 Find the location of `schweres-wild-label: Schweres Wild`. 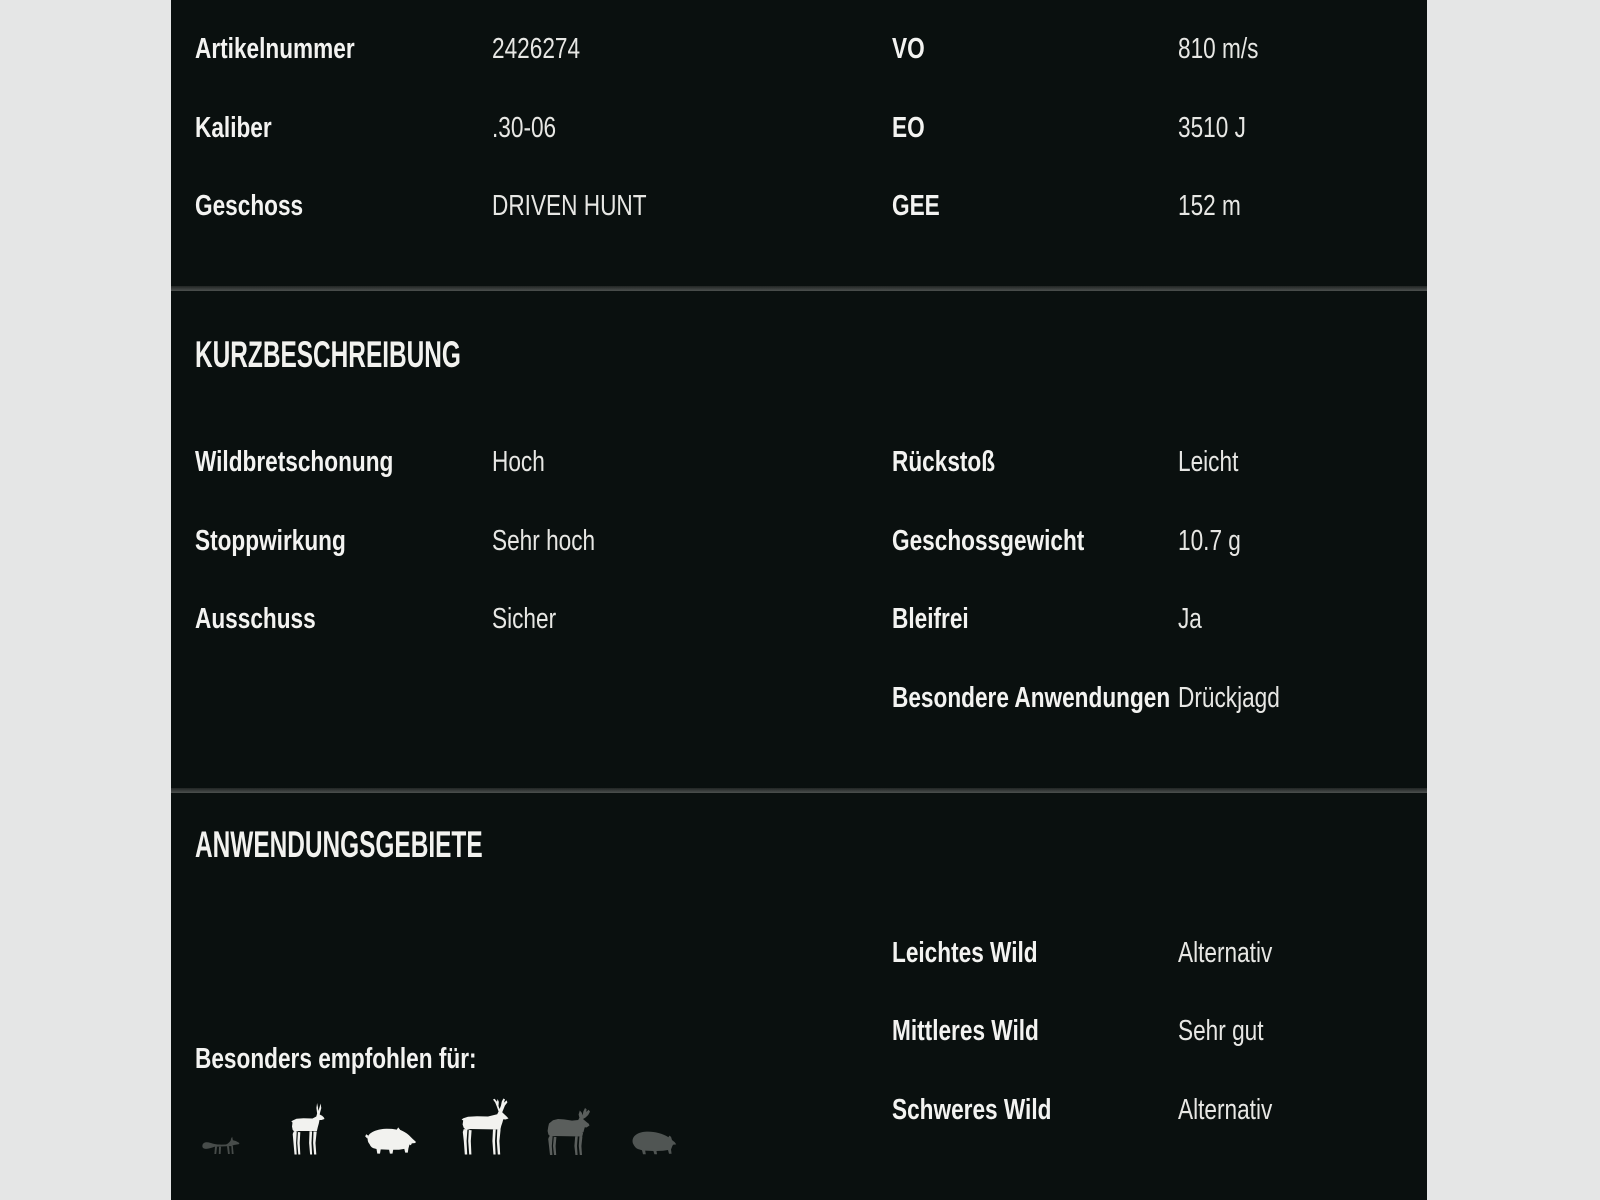

schweres-wild-label: Schweres Wild is located at coordinates (972, 1110).